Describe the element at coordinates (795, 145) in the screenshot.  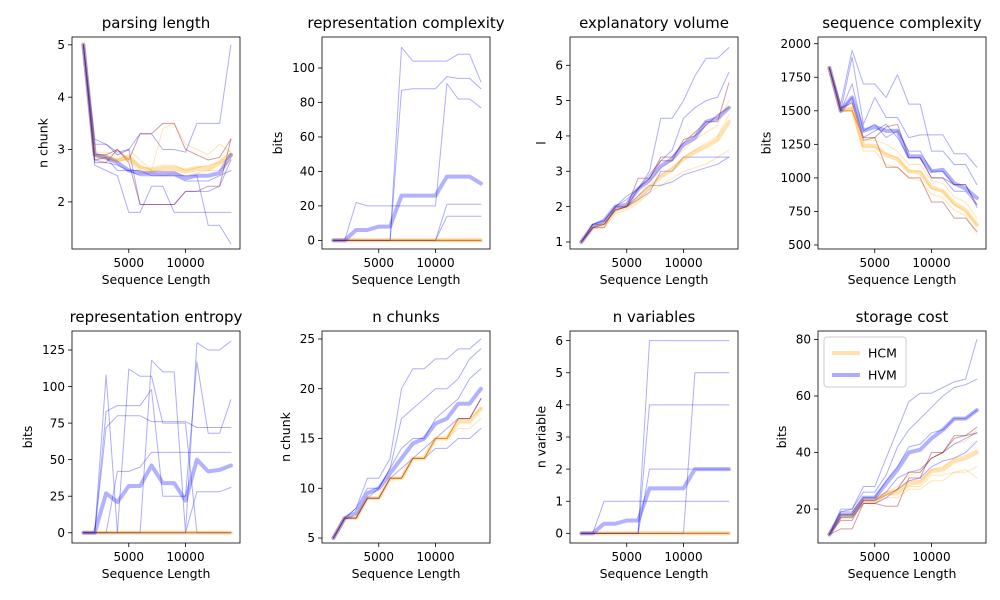
I see `y-tick-label: 1250` at that location.